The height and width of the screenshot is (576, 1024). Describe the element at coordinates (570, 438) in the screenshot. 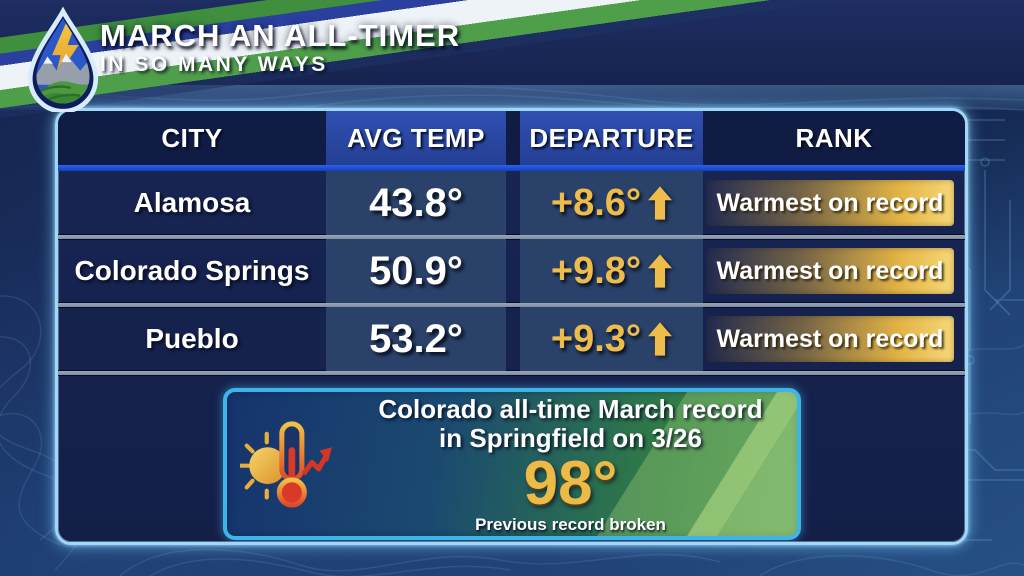

I see `callout-line2: in Springfield on 3/26` at that location.